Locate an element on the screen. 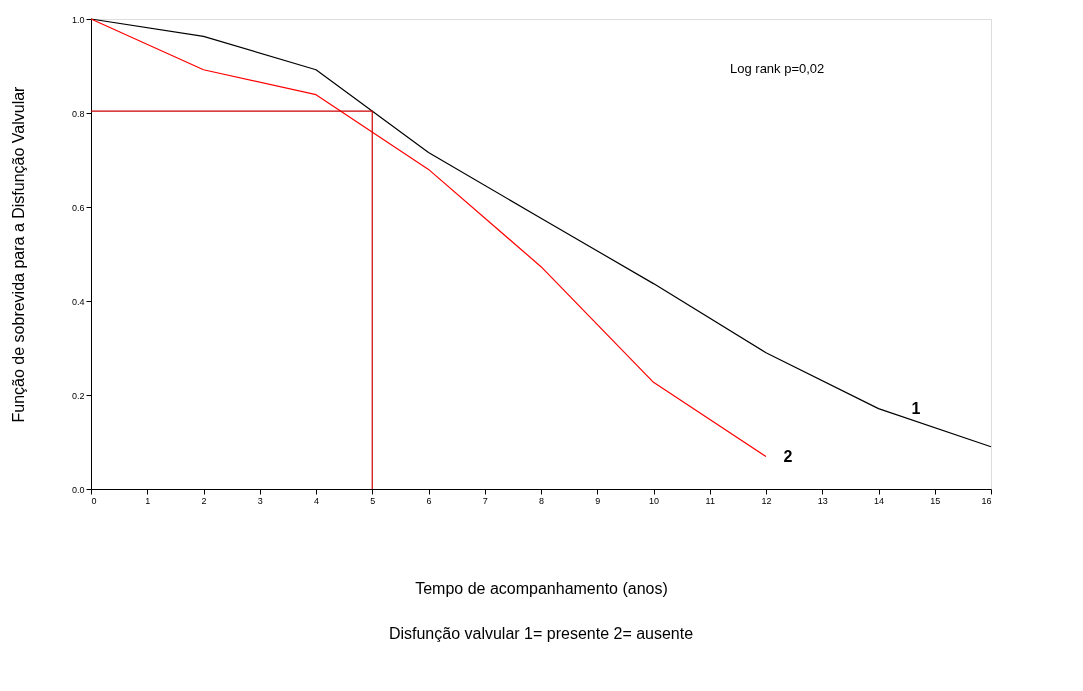 The width and height of the screenshot is (1083, 691). text: Disfunção valvular 1= presente 2= ausente is located at coordinates (541, 633).